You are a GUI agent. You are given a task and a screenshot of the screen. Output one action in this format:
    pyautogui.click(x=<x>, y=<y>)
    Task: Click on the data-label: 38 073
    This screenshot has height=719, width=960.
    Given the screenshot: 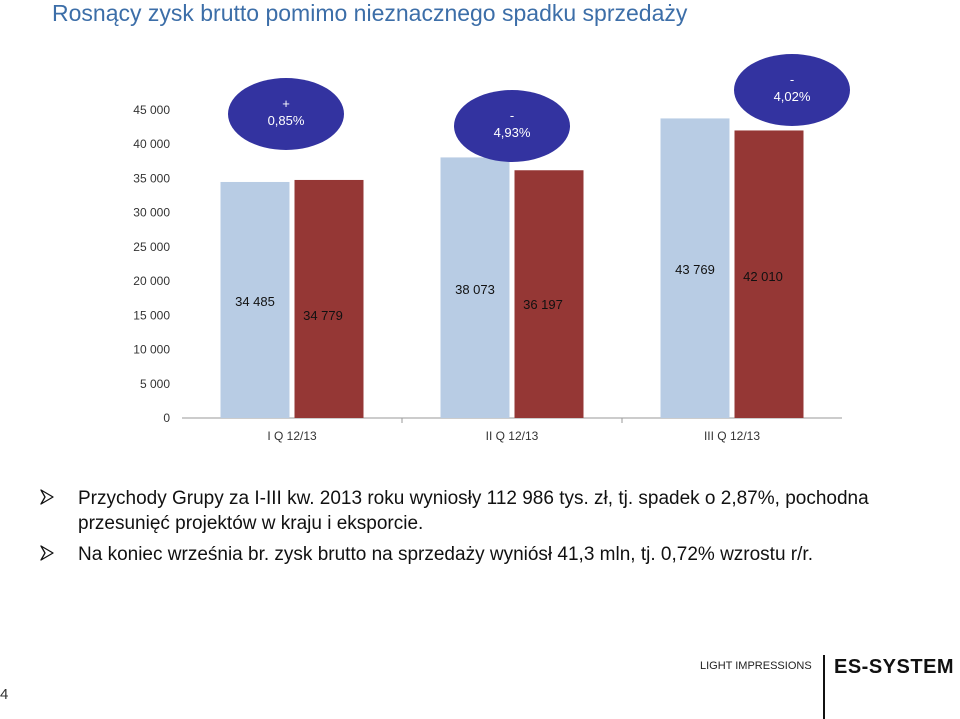 What is the action you would take?
    pyautogui.click(x=475, y=289)
    